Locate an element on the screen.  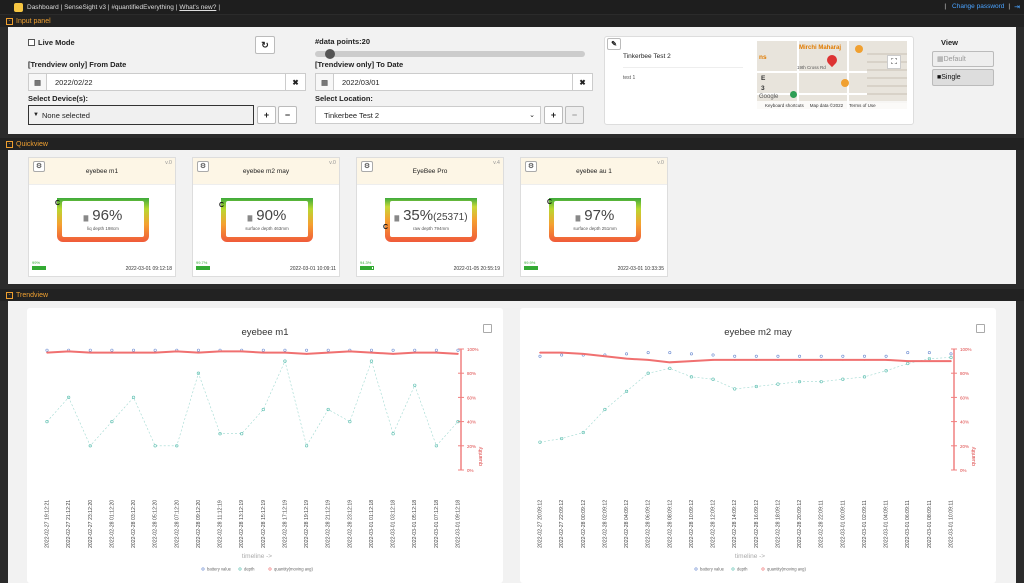
to-date-field: ▦ 2022/03/01 ✖ is located at coordinates (454, 82).